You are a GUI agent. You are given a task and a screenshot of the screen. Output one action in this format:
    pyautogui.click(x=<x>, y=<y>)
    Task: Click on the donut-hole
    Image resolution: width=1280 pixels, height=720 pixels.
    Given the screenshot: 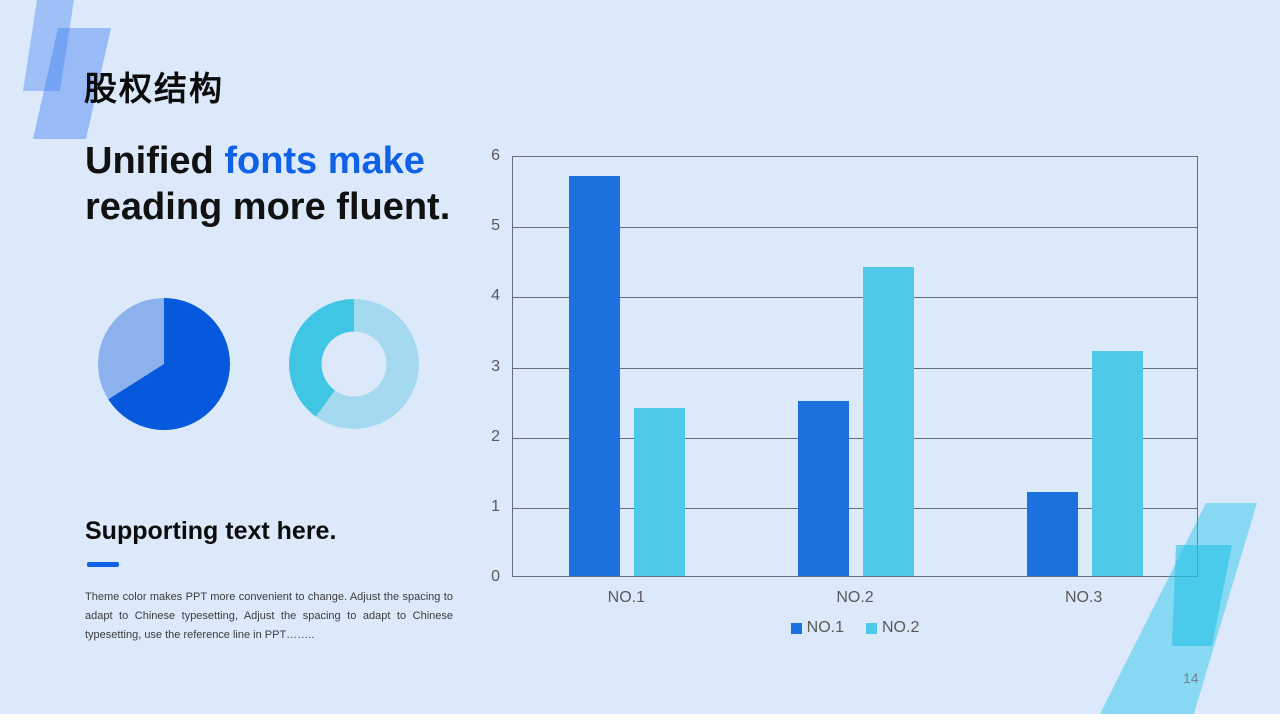 What is the action you would take?
    pyautogui.click(x=354, y=364)
    